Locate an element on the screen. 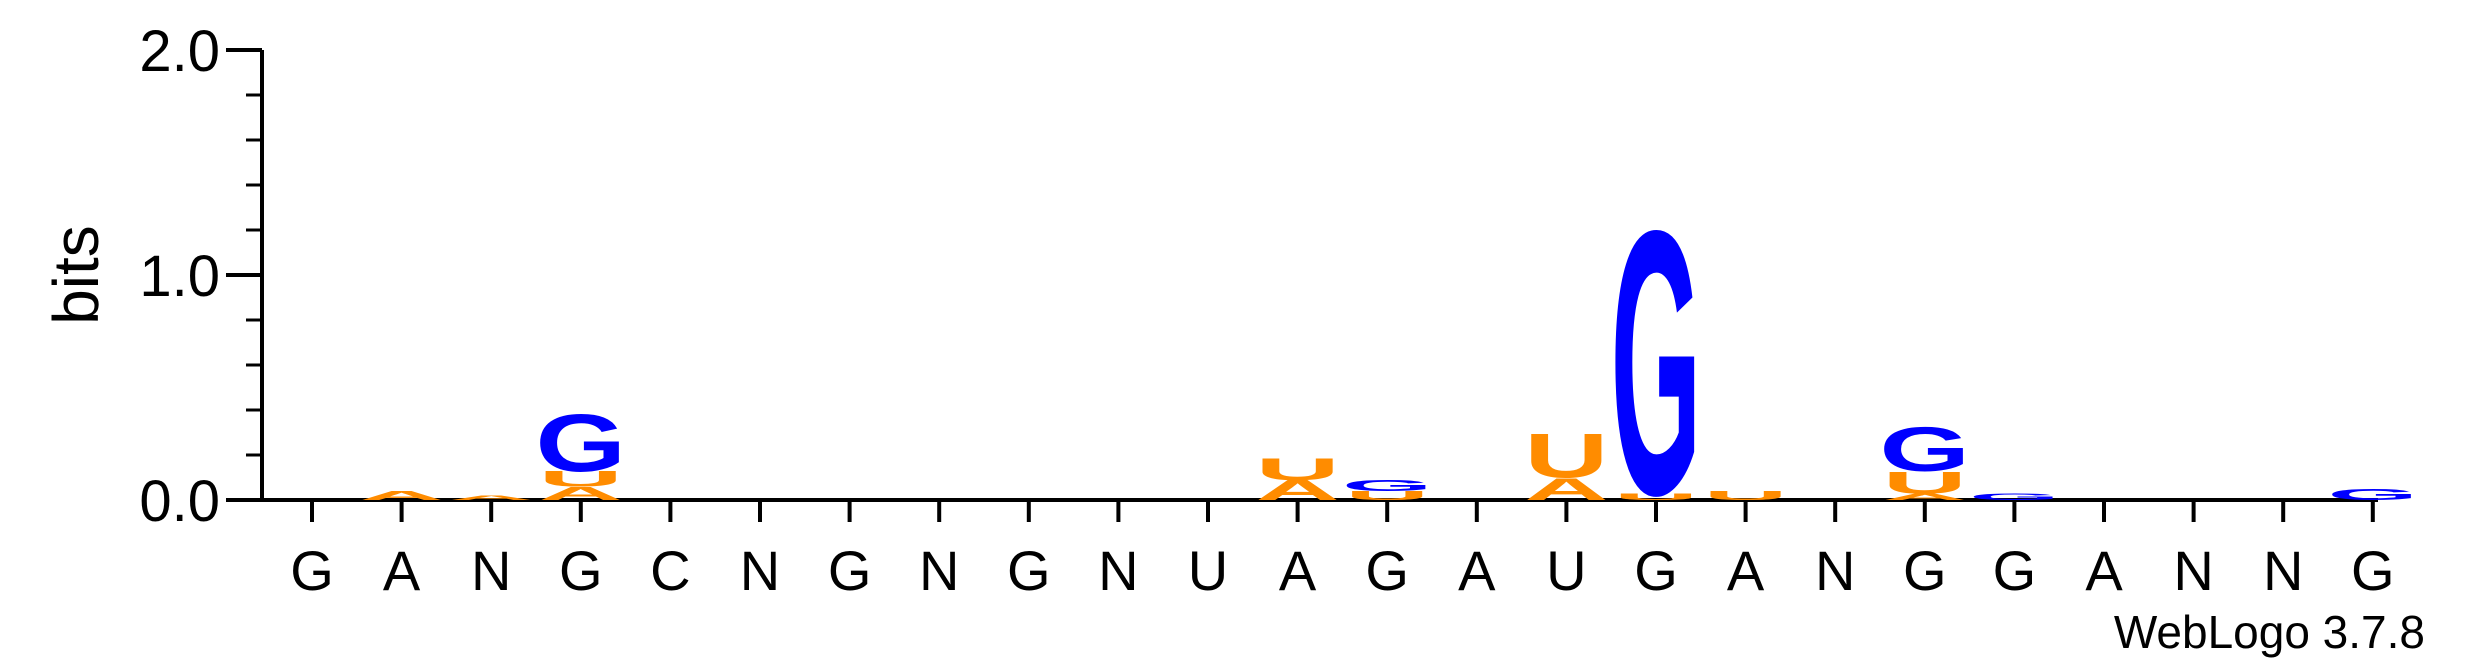 The height and width of the screenshot is (667, 2475). y-ticks: 0.0 1.0 2.0 is located at coordinates (200, 276).